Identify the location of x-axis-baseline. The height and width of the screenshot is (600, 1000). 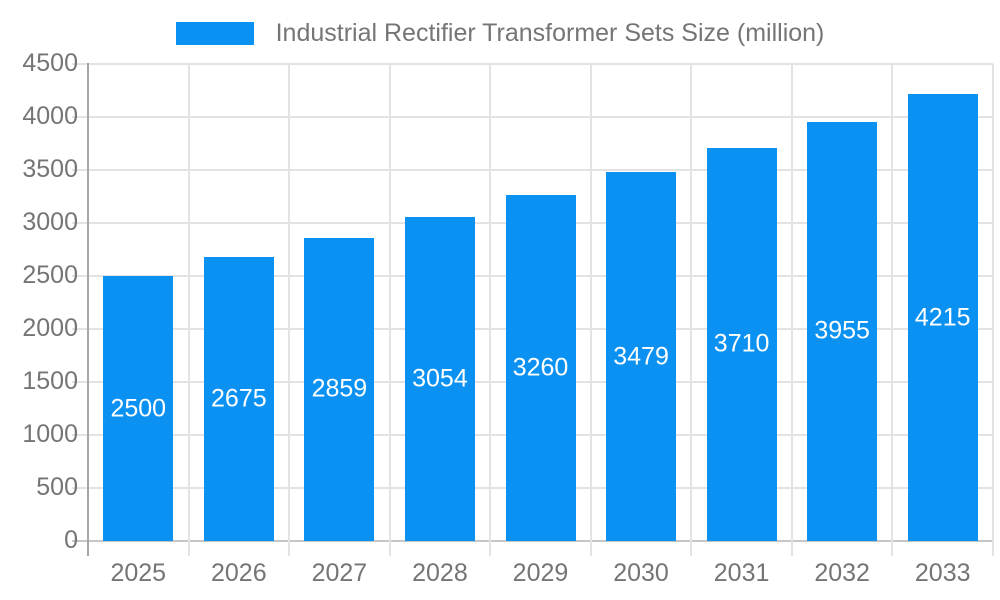
(540, 541).